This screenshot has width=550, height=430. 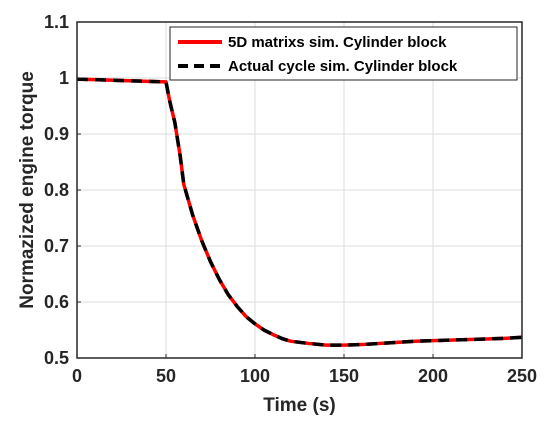 What do you see at coordinates (56, 302) in the screenshot?
I see `y-tick-label: 0.6` at bounding box center [56, 302].